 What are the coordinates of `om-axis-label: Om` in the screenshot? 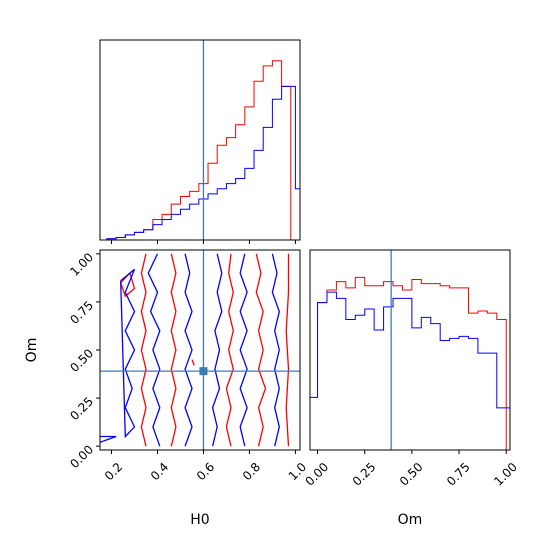 It's located at (32, 350).